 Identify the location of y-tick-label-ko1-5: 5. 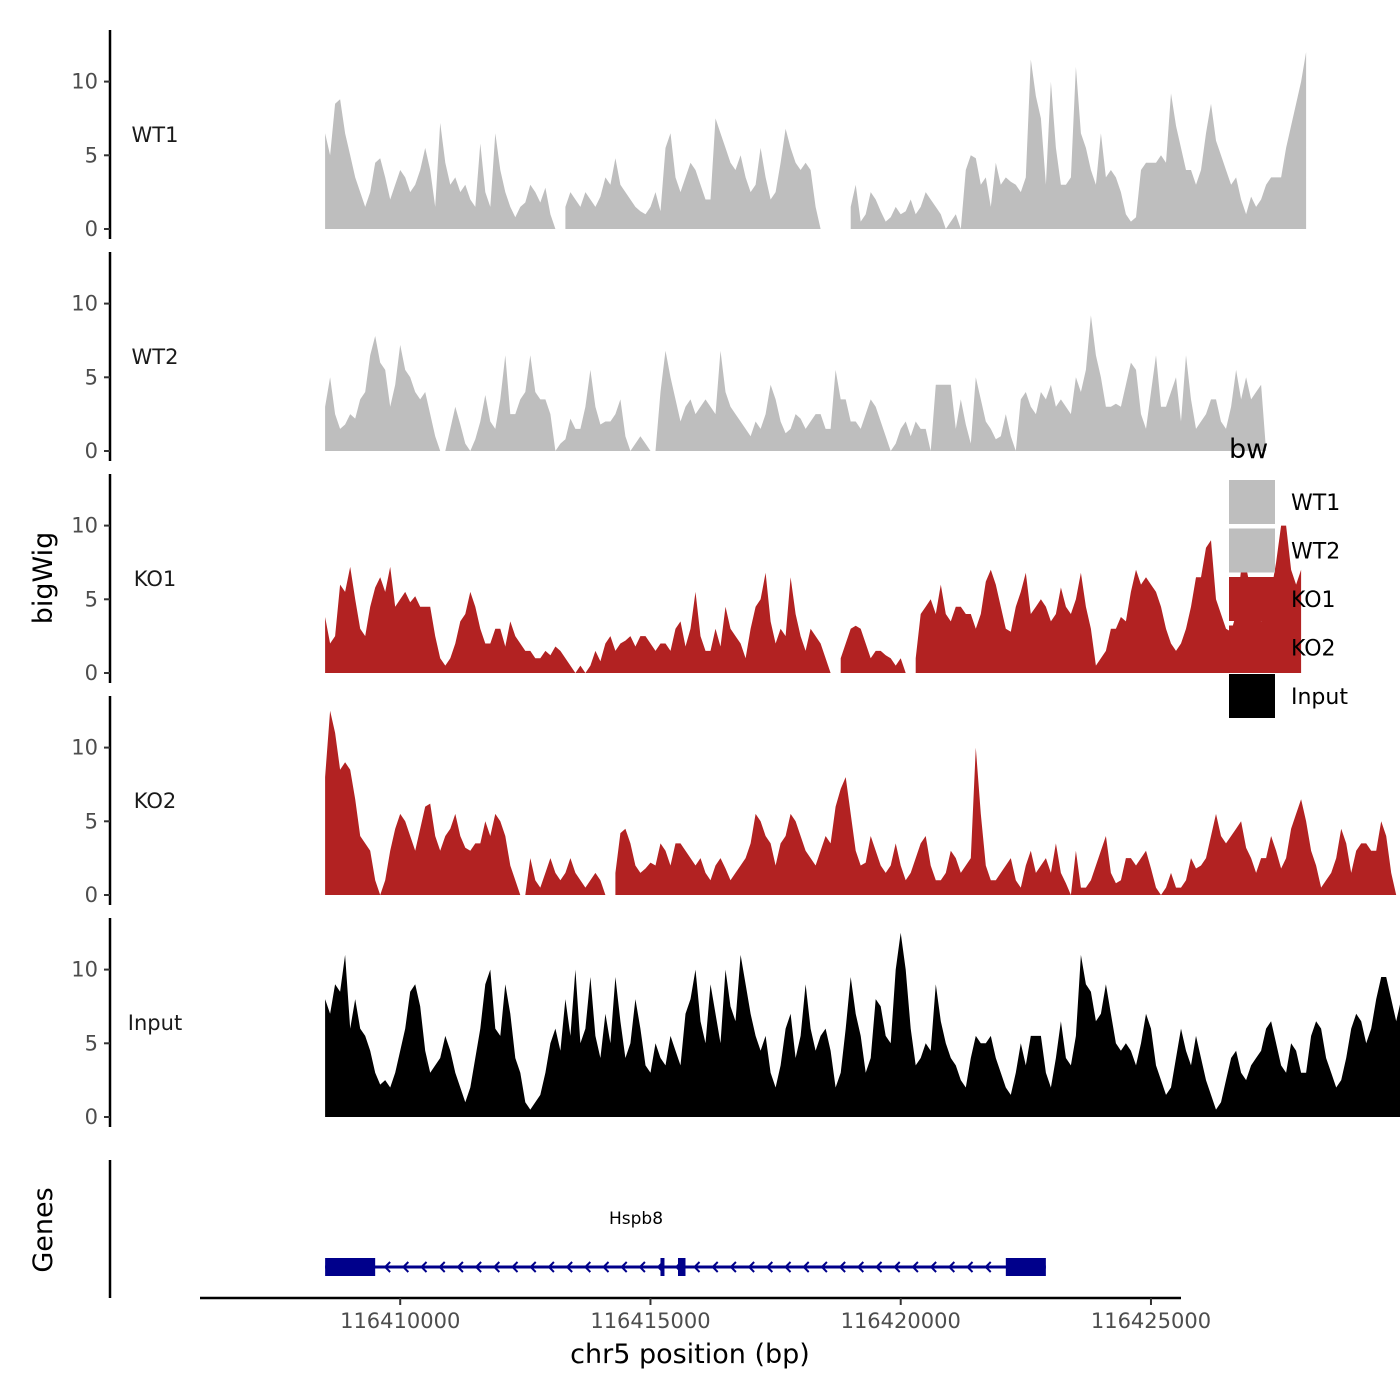
(91, 599).